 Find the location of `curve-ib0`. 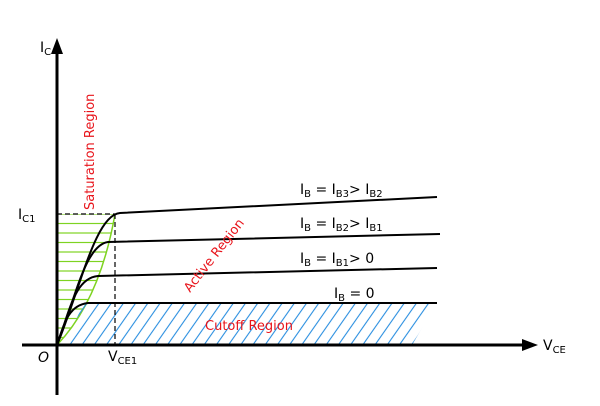

curve-ib0 is located at coordinates (246, 324).